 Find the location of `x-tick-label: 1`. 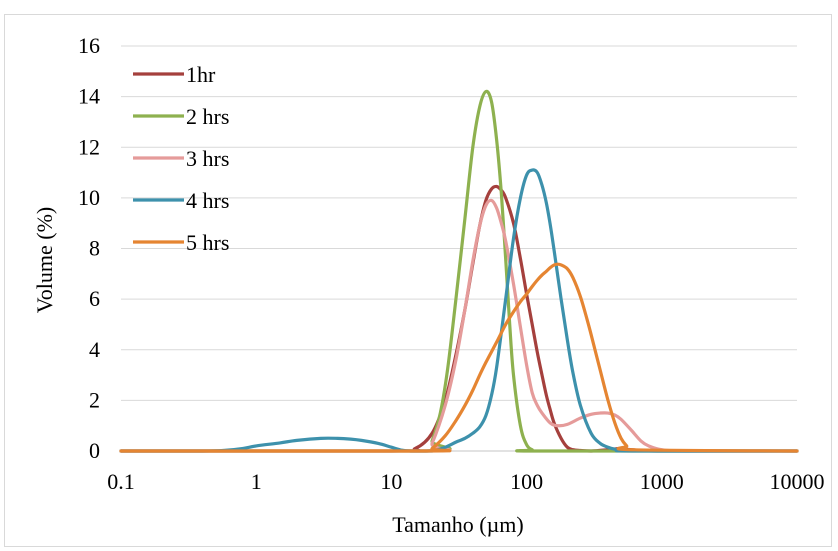

x-tick-label: 1 is located at coordinates (256, 481).